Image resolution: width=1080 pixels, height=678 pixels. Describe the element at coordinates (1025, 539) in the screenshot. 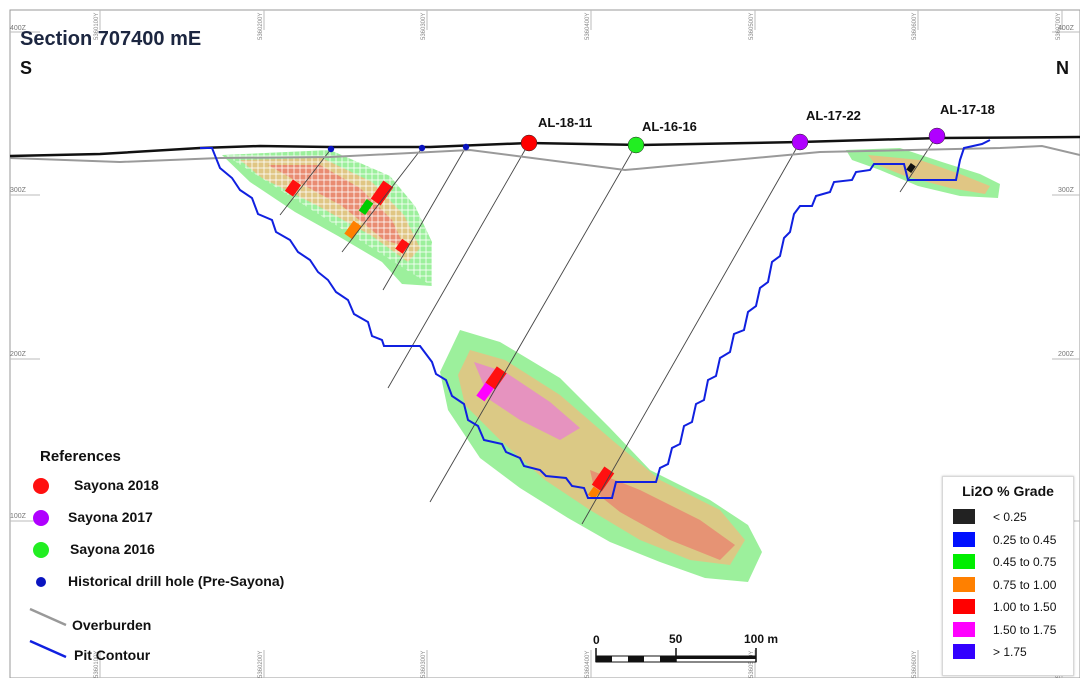

I see `grade-label: 0.25 to 0.45` at that location.